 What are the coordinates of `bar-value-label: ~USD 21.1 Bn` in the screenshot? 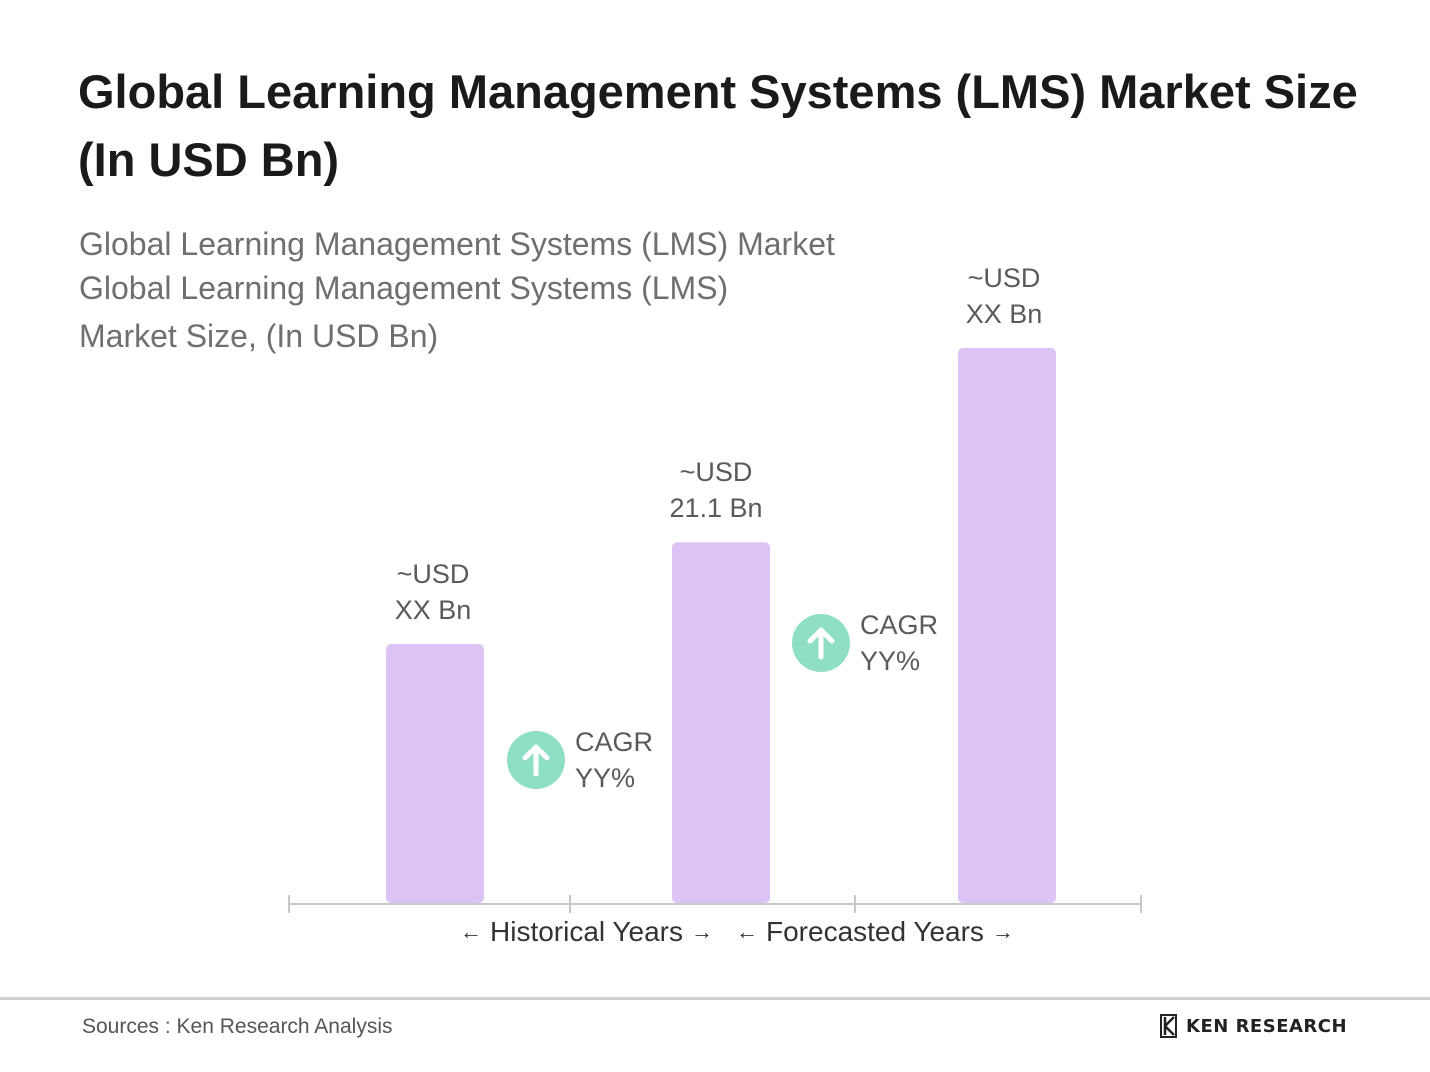 It's located at (716, 490).